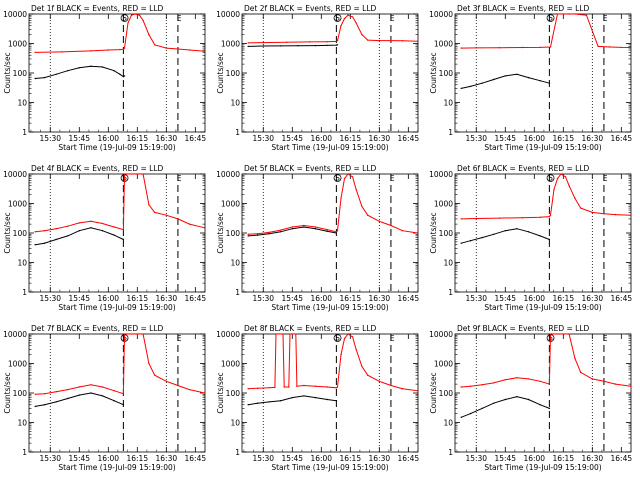 Image resolution: width=640 pixels, height=484 pixels. I want to click on series-group, so click(332, 205).